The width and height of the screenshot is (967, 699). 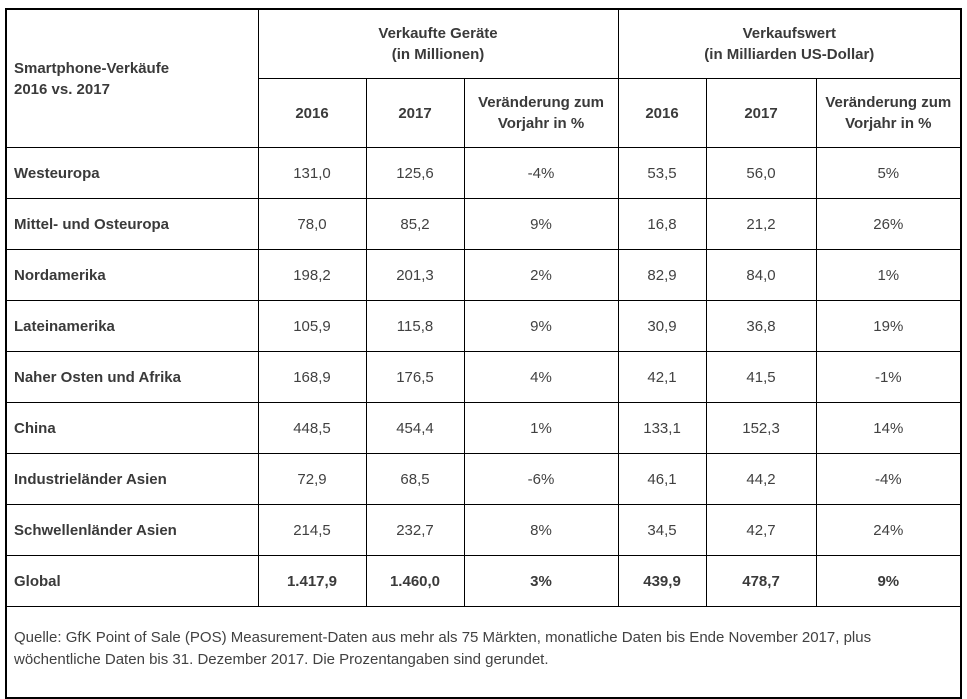 What do you see at coordinates (312, 275) in the screenshot?
I see `cell-value: 198,2` at bounding box center [312, 275].